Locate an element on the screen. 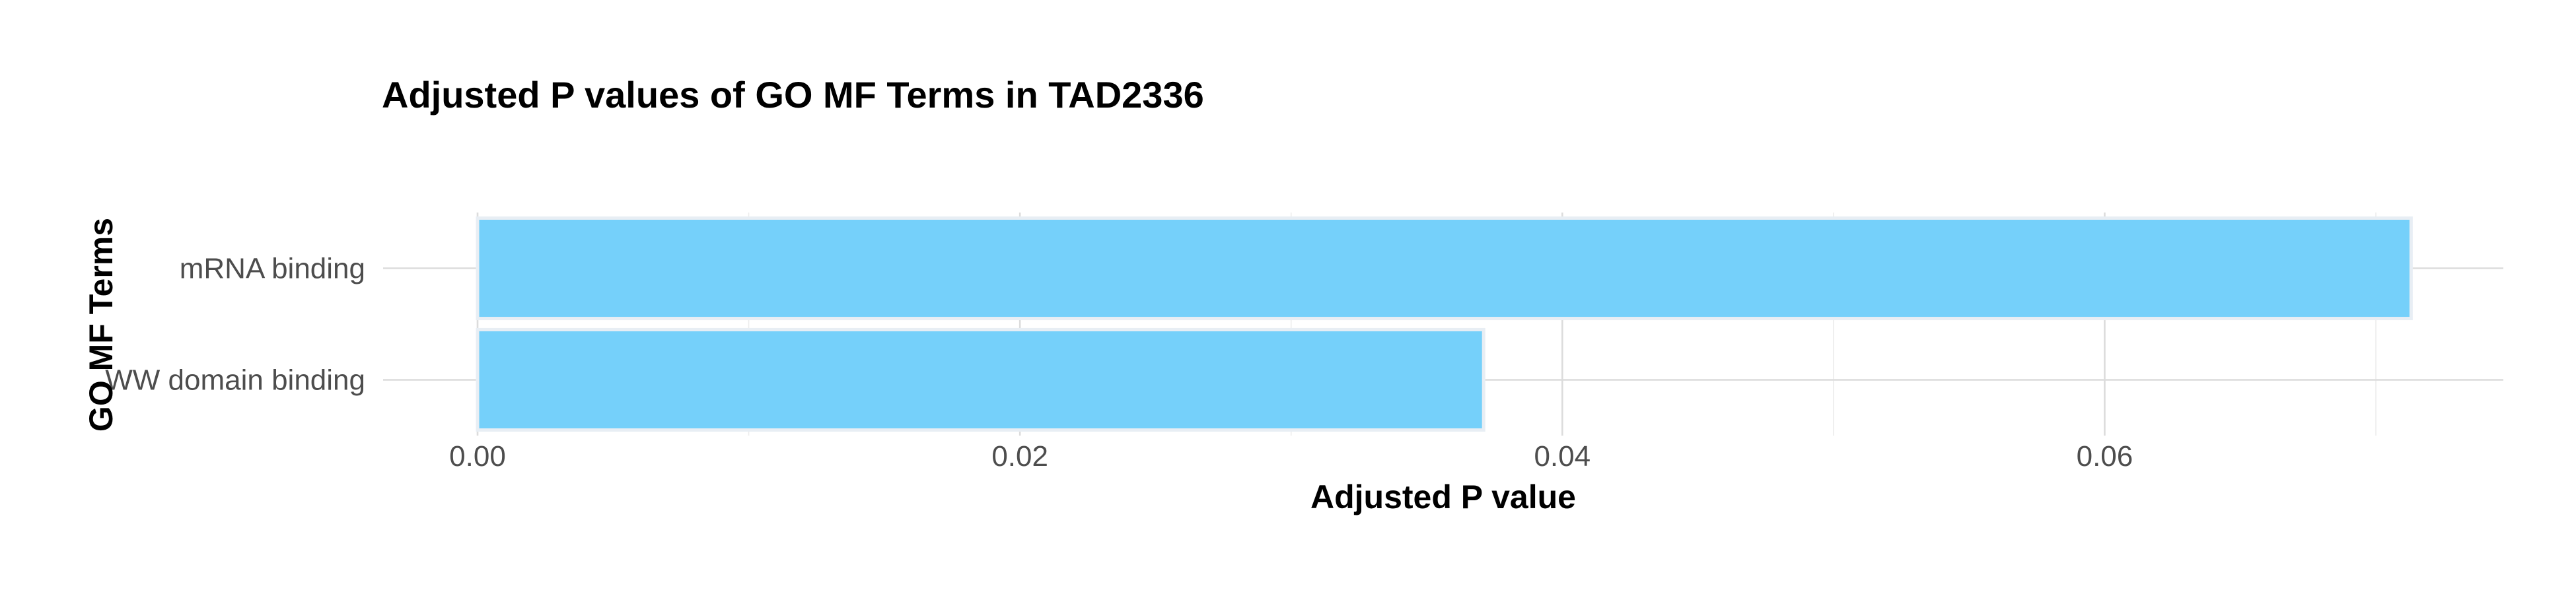 The height and width of the screenshot is (594, 2576). y-axis-title: GO MF Terms is located at coordinates (101, 325).